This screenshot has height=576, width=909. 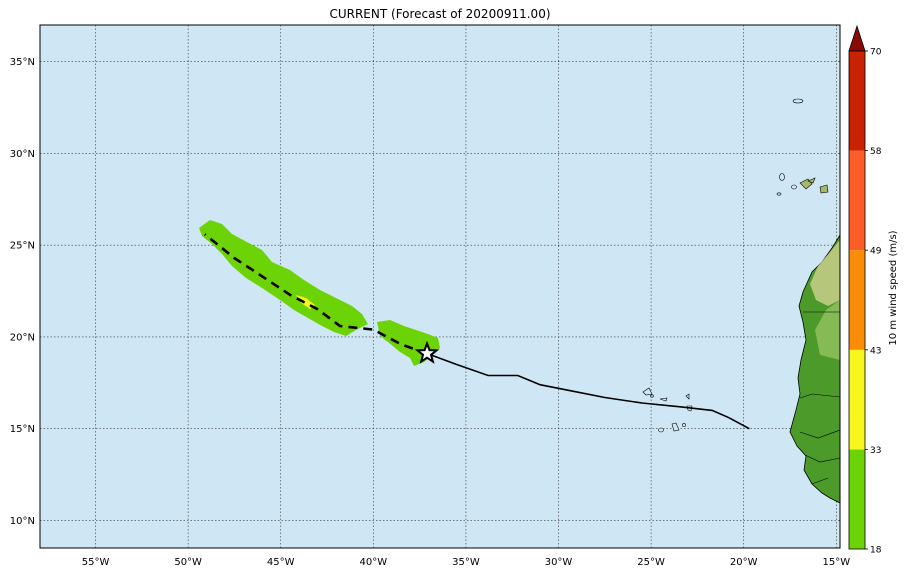 I want to click on lon-tick-label: 50°W, so click(x=188, y=562).